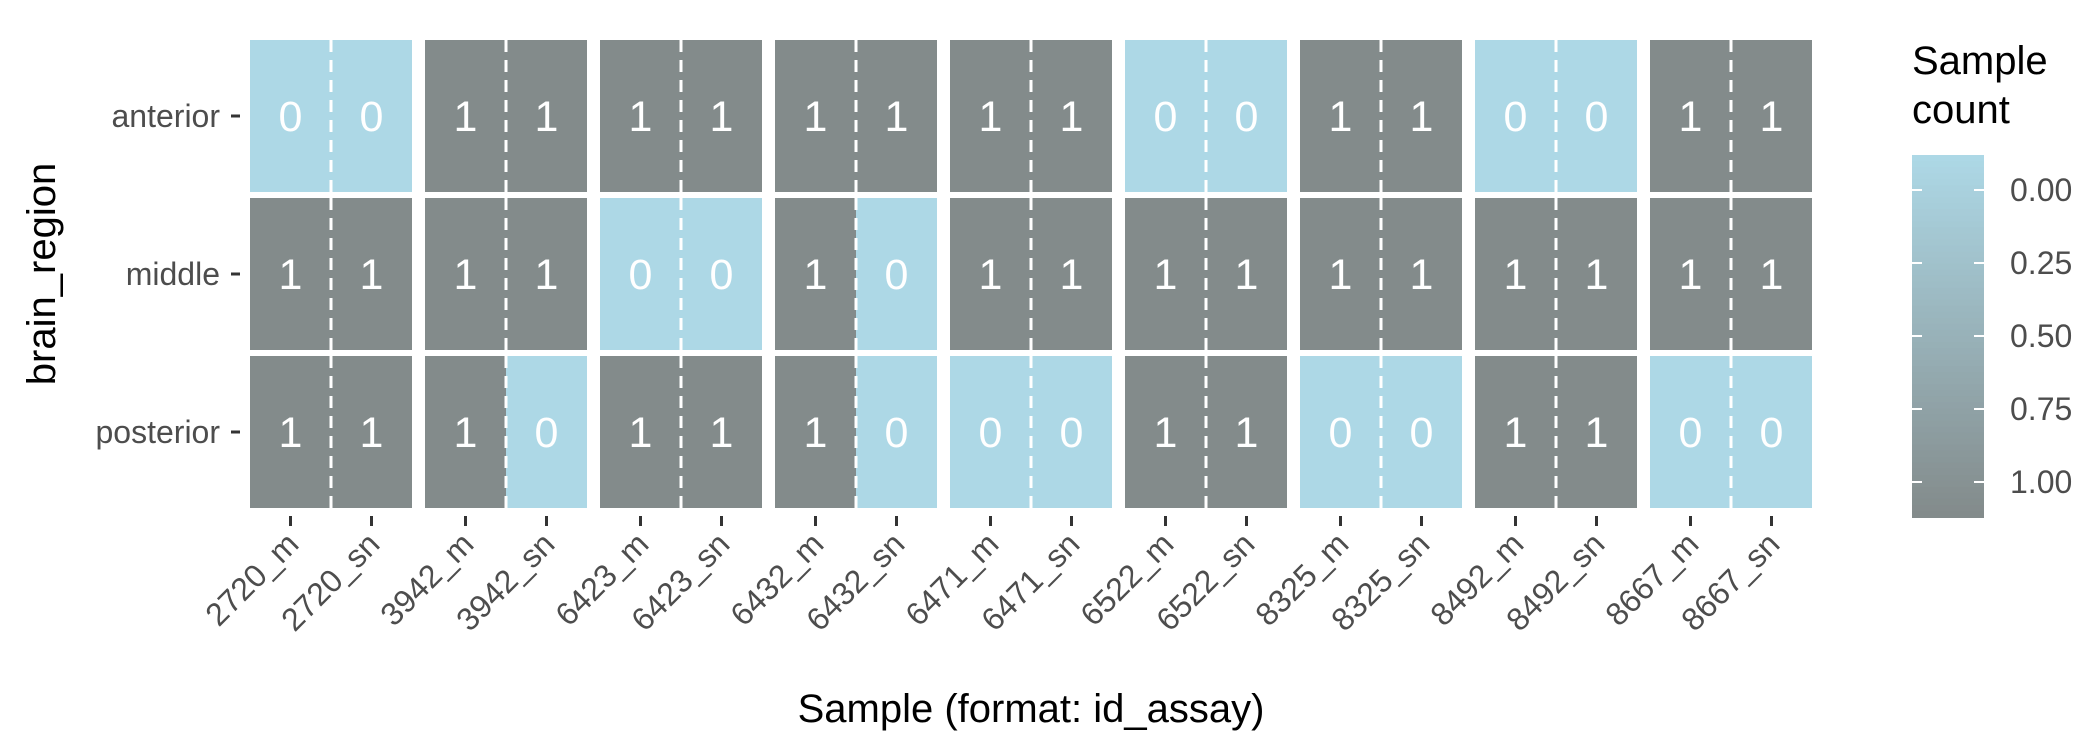 The height and width of the screenshot is (750, 2100). I want to click on y-tick-label: middle, so click(173, 274).